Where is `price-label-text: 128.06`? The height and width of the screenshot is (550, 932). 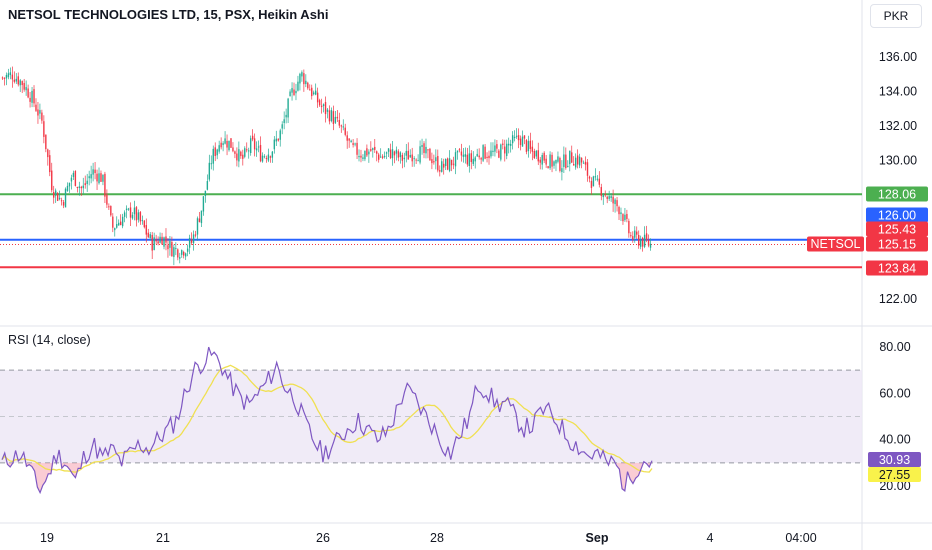
price-label-text: 128.06 is located at coordinates (897, 195).